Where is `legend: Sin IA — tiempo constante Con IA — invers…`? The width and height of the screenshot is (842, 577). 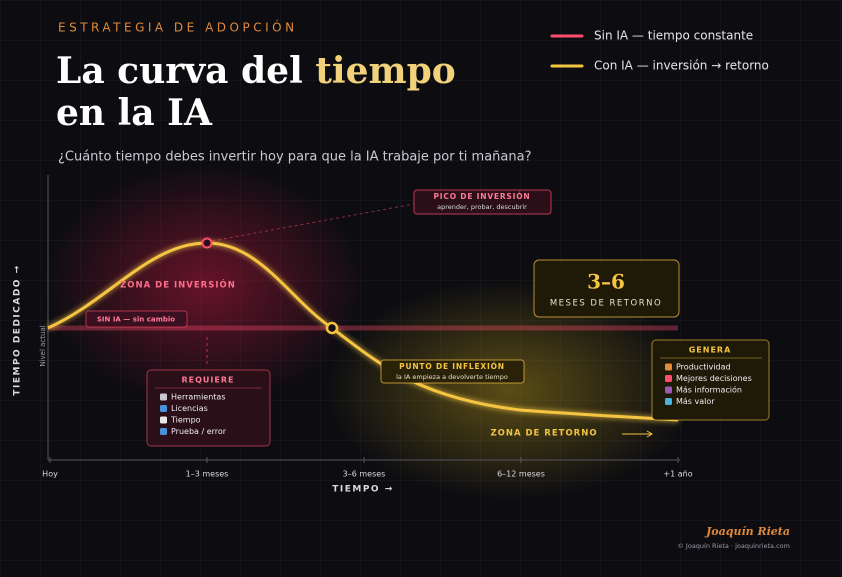
legend: Sin IA — tiempo constante Con IA — invers… is located at coordinates (659, 51).